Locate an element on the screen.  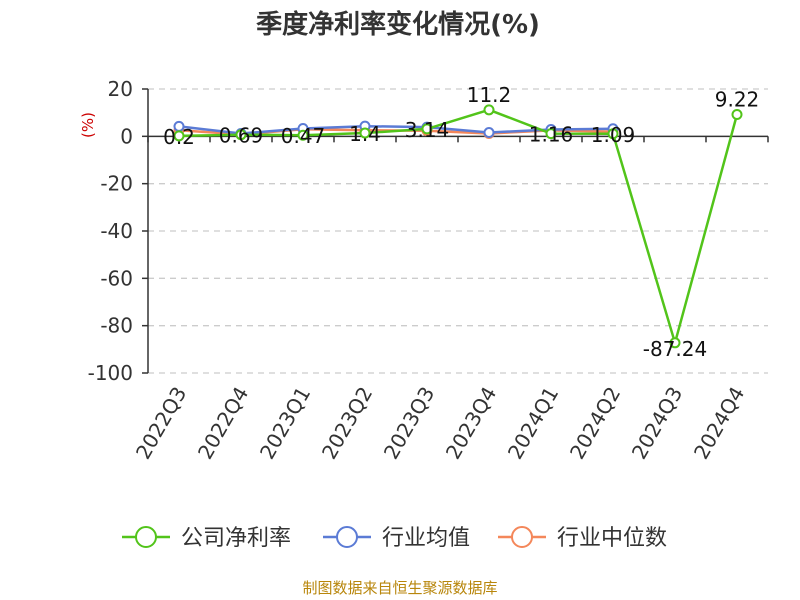
data-label: 1.09 is located at coordinates (613, 135).